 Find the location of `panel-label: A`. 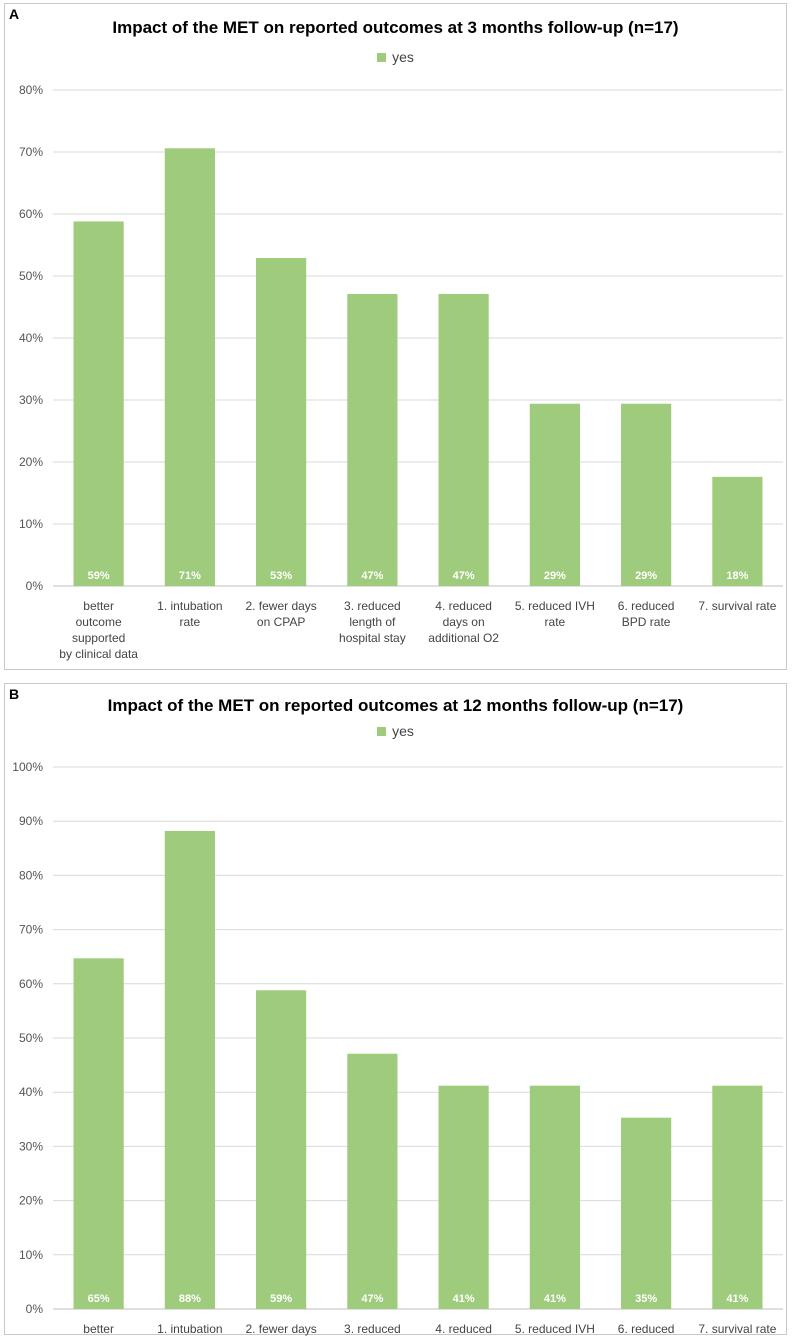

panel-label: A is located at coordinates (14, 14).